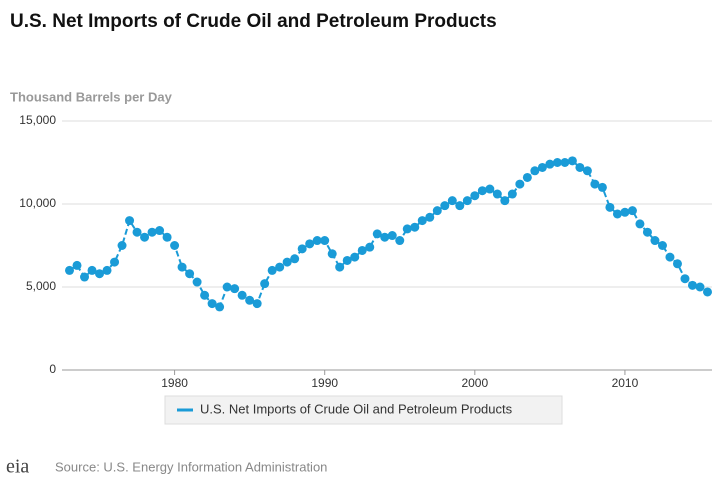  I want to click on y-axis-label: Thousand Barrels per Day, so click(91, 96).